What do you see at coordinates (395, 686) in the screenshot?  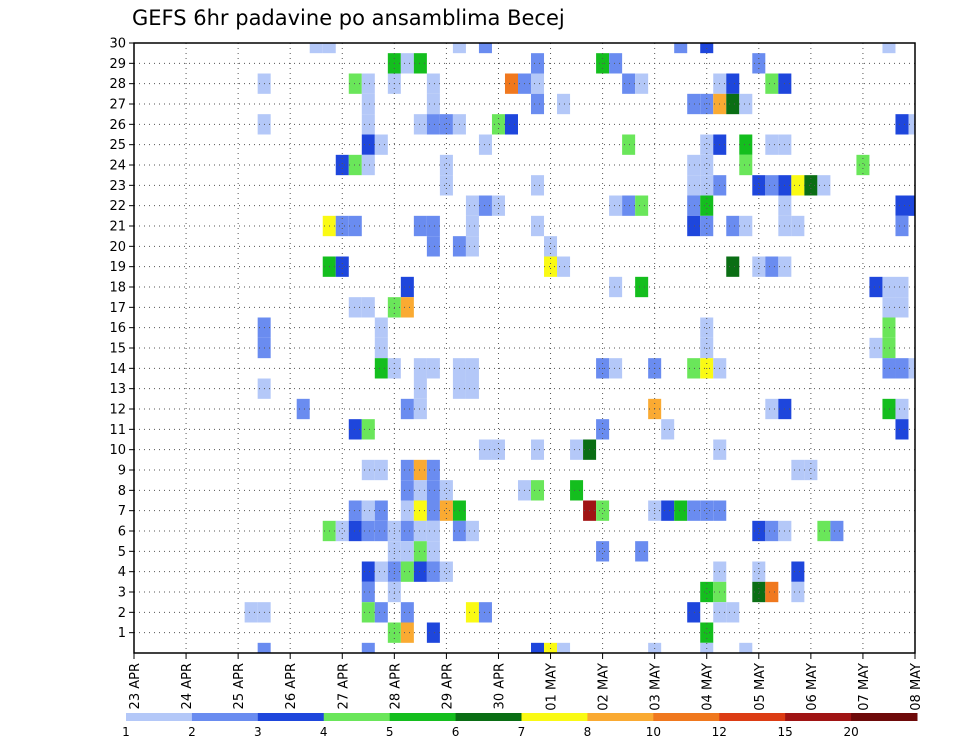 I see `x-tick-label: 28 APR` at bounding box center [395, 686].